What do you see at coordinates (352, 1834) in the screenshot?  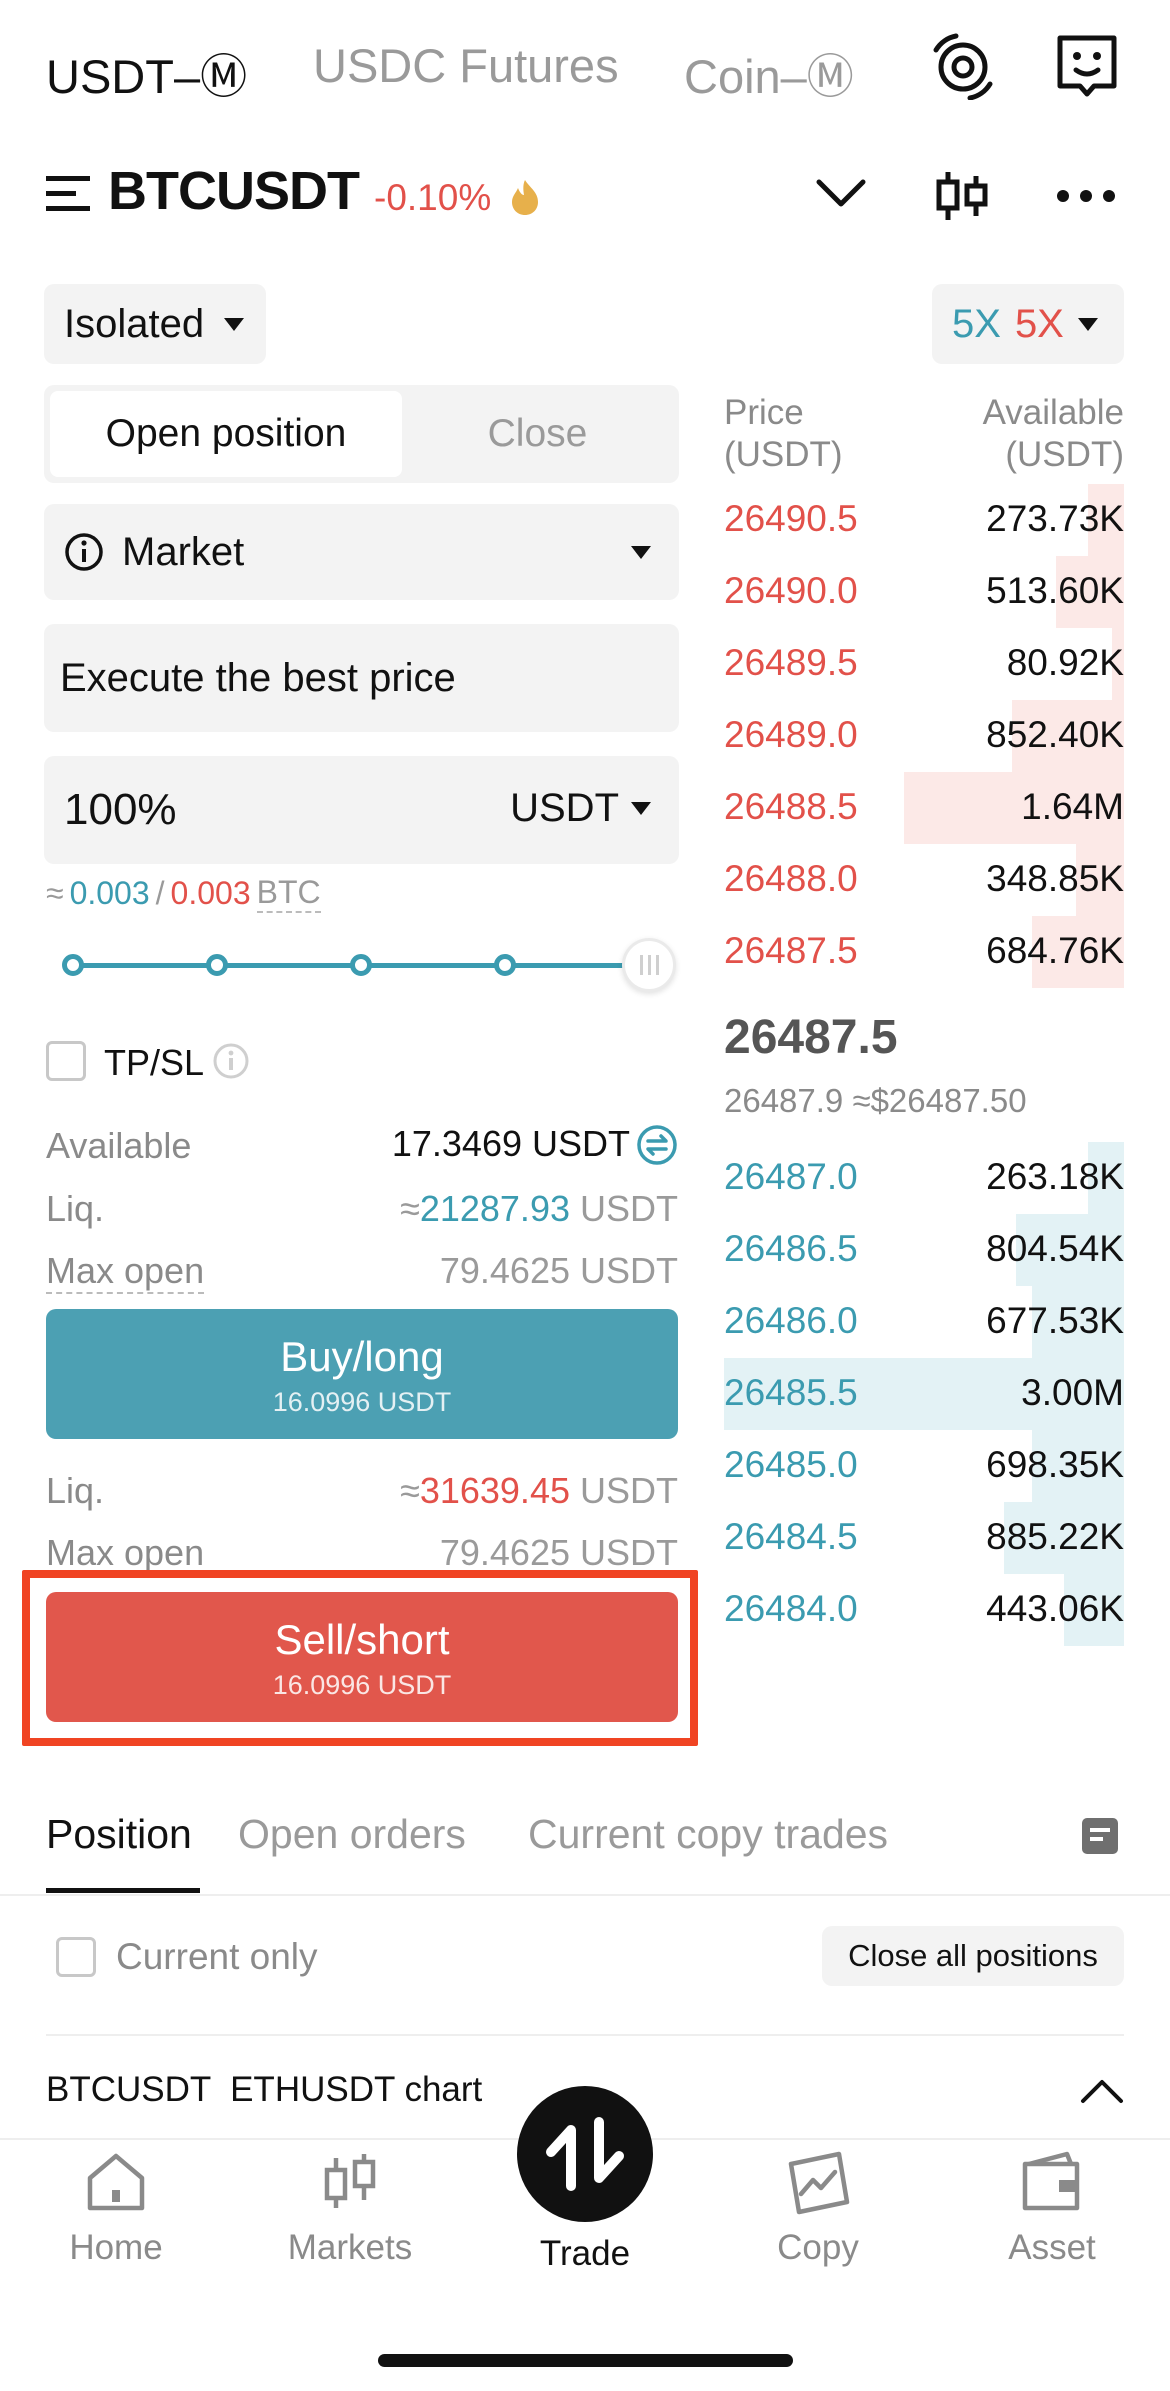 I see `tab-open-orders: Open orders` at bounding box center [352, 1834].